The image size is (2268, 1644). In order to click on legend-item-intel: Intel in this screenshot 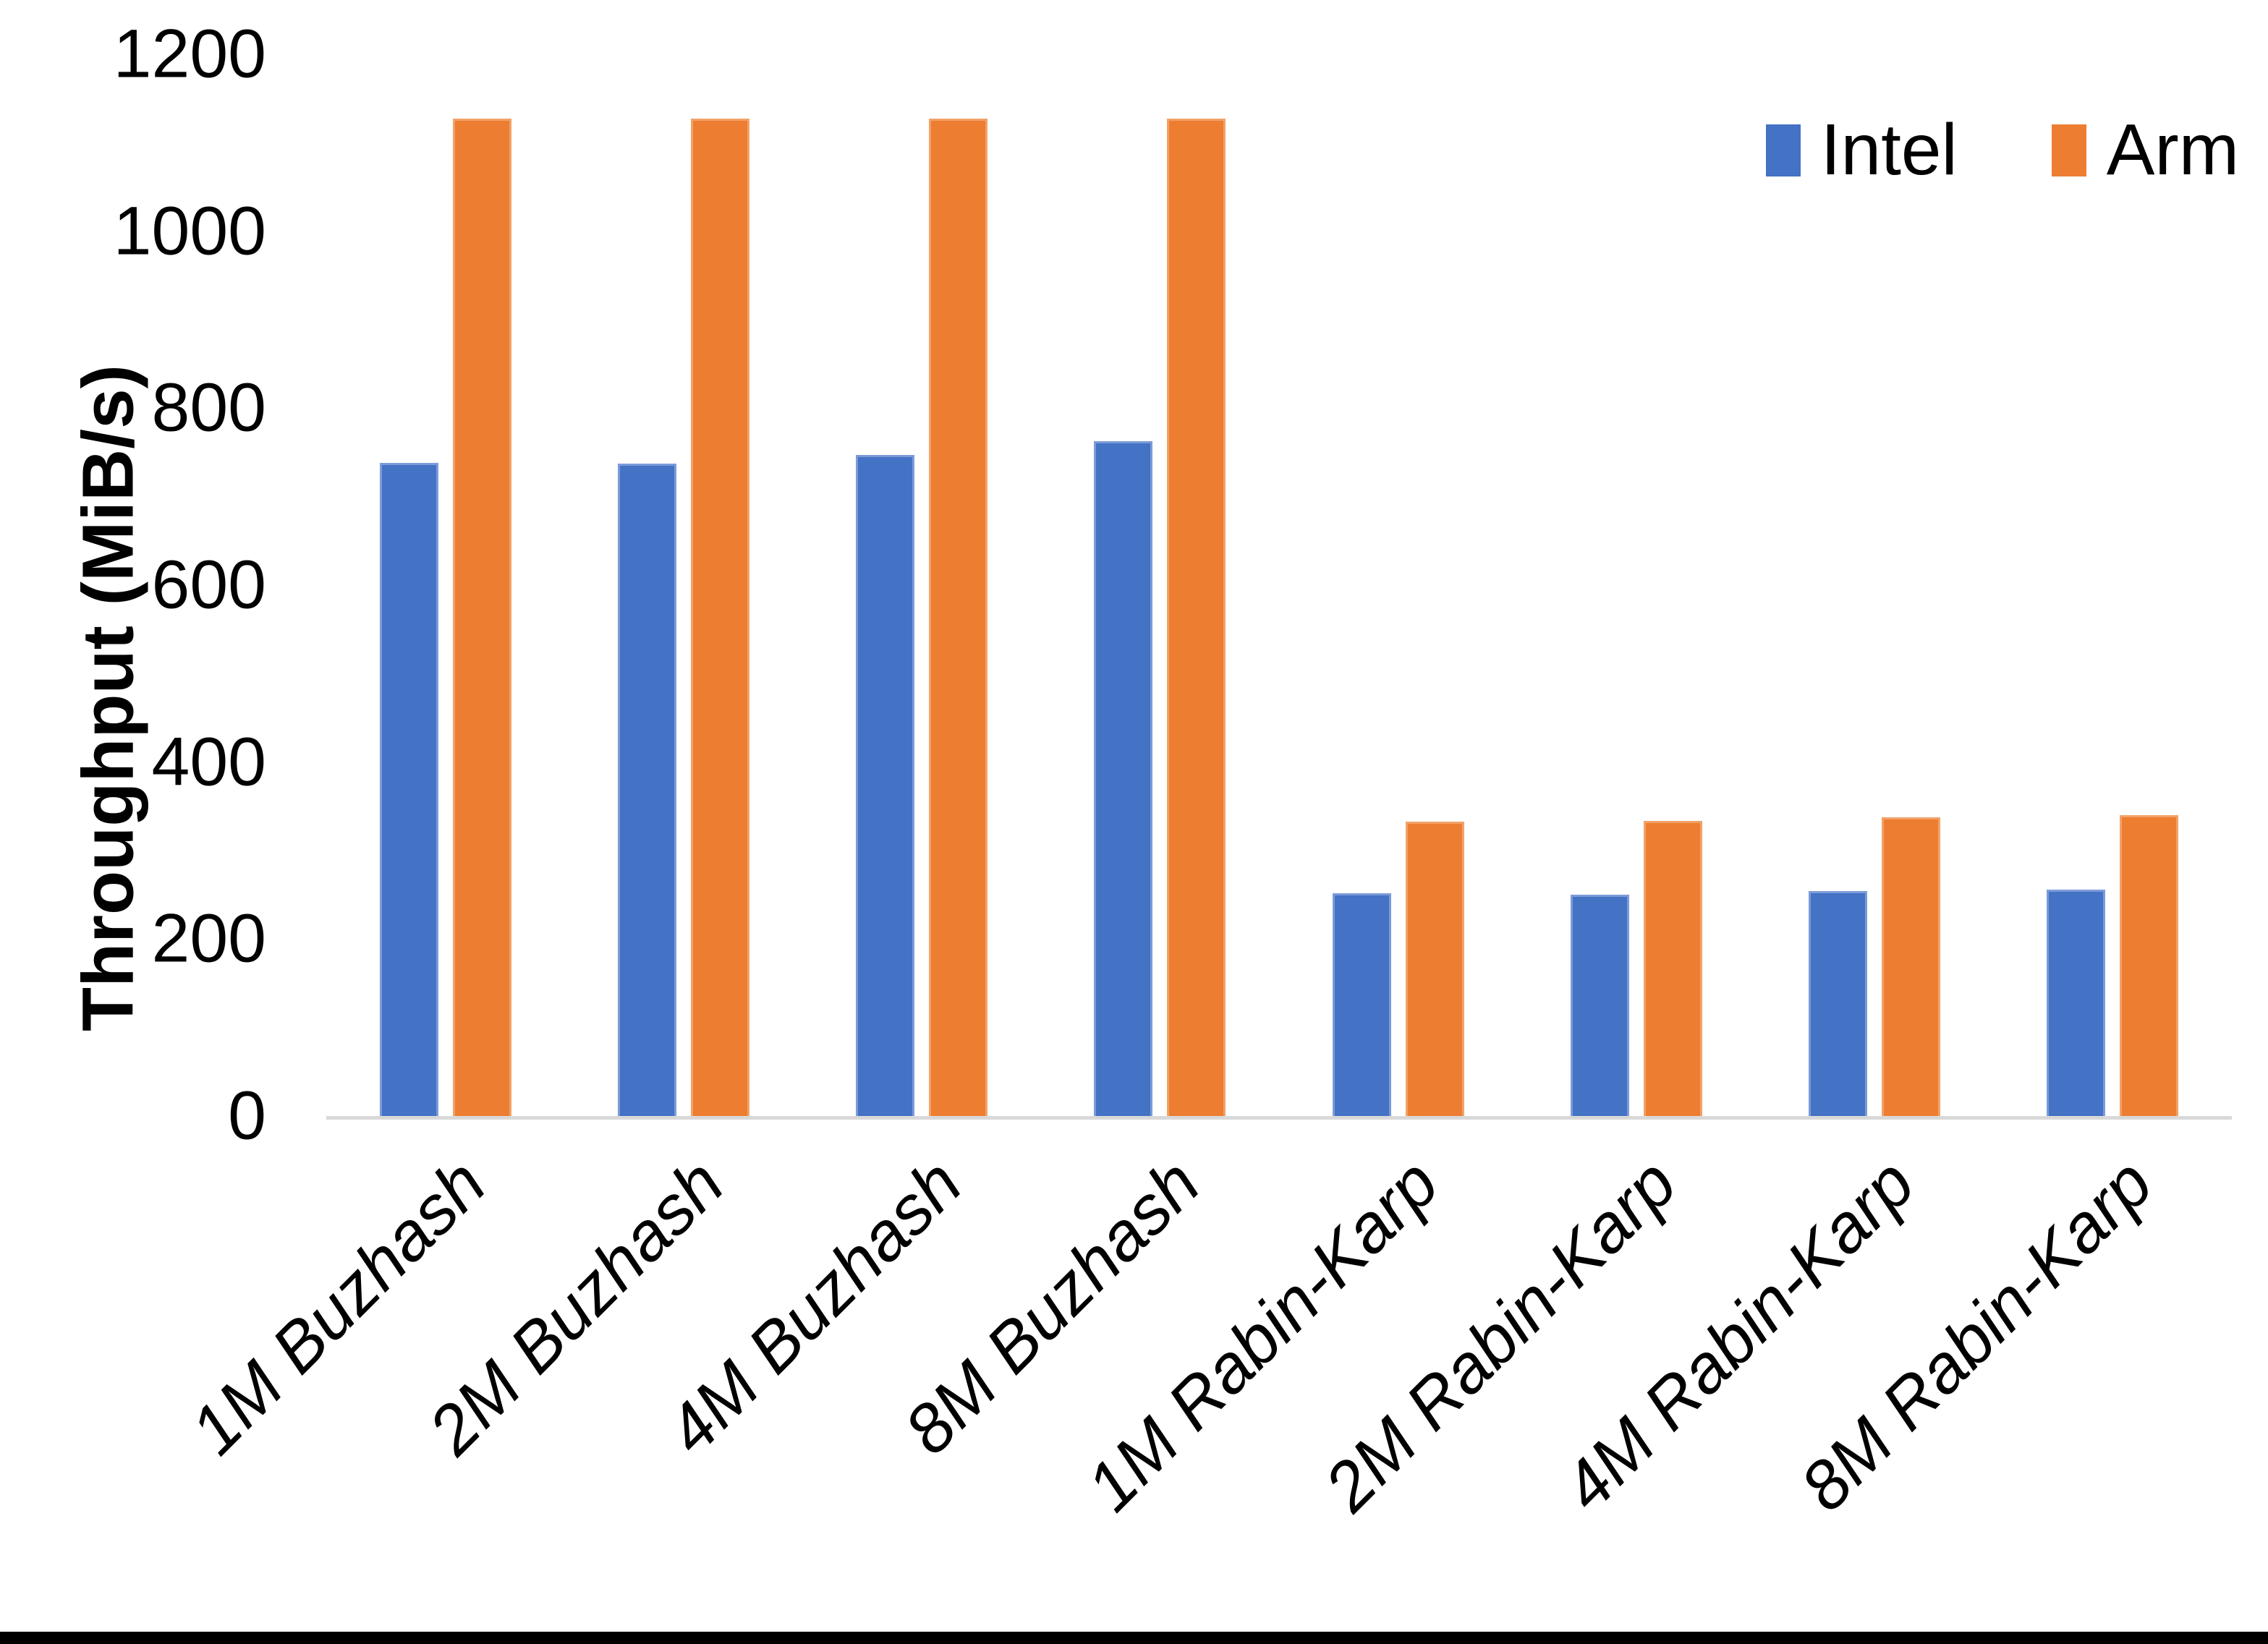, I will do `click(1862, 150)`.